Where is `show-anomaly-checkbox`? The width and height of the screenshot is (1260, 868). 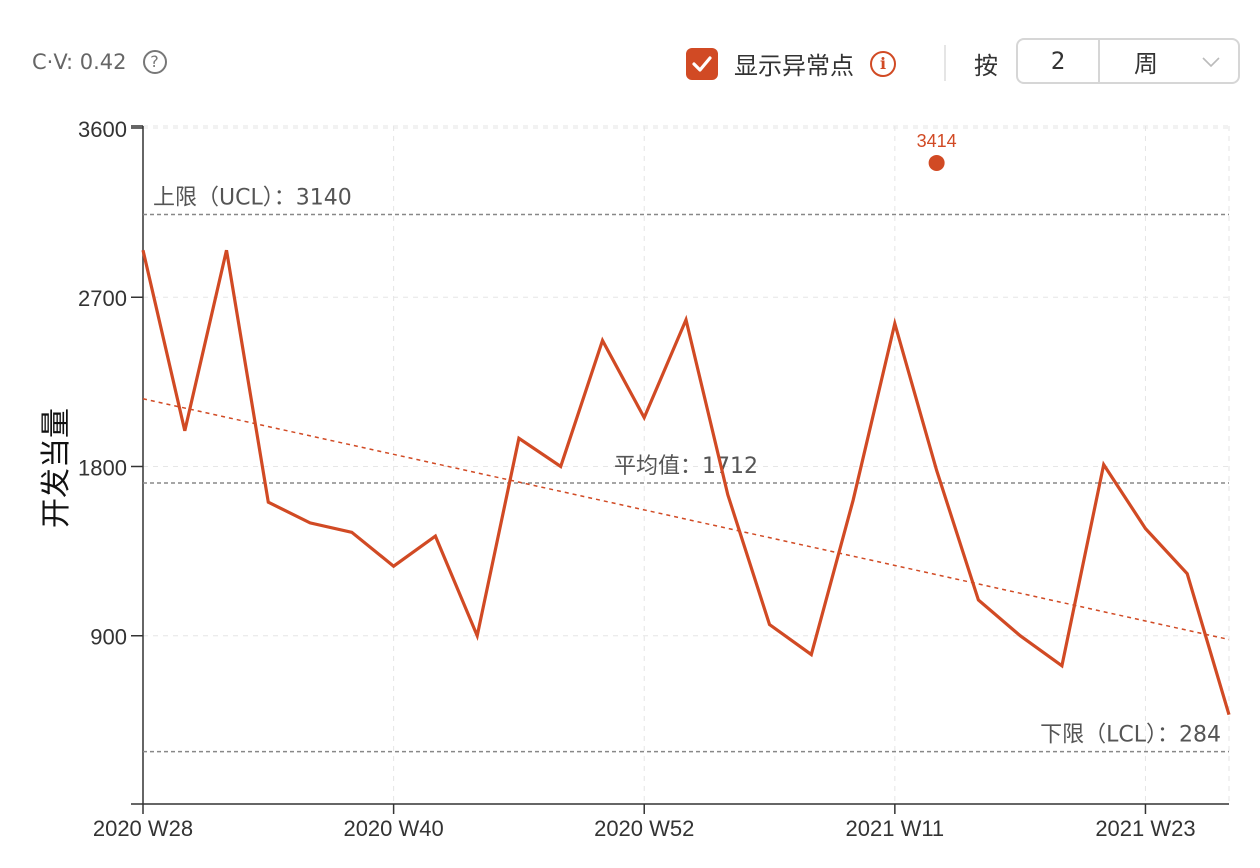 show-anomaly-checkbox is located at coordinates (702, 63).